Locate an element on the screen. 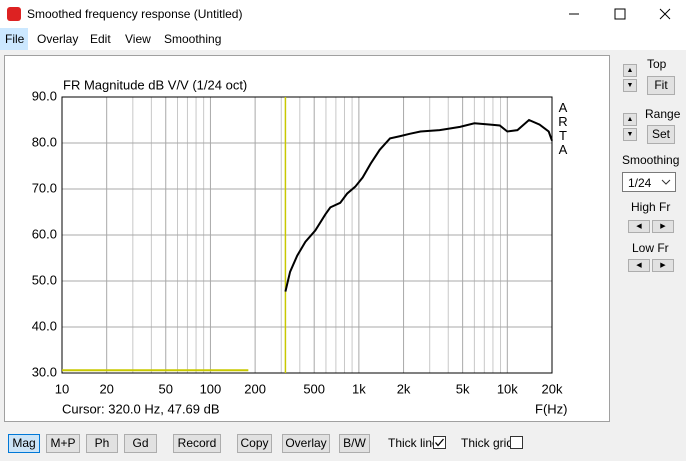  checkbox is located at coordinates (516, 442).